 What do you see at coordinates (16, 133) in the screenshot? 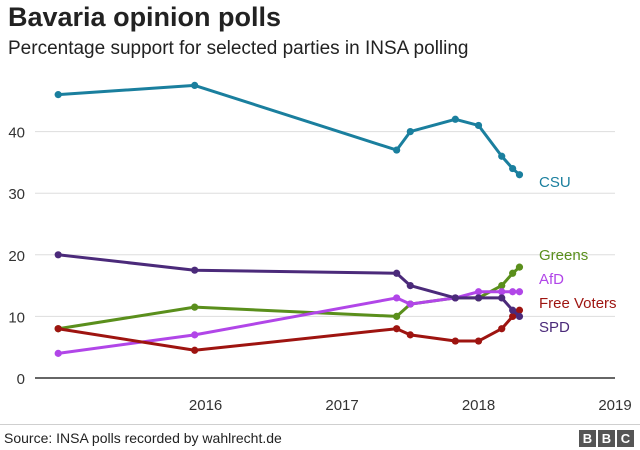
I see `y-tick-label: 40` at bounding box center [16, 133].